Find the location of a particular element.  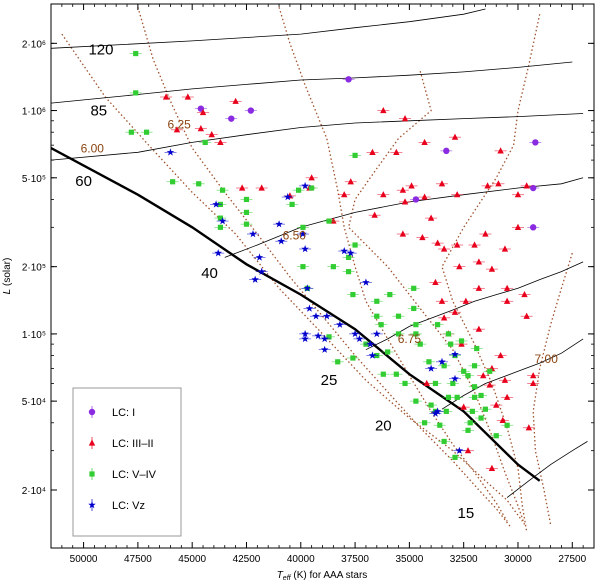

x-tick-label: 42500 is located at coordinates (247, 559).